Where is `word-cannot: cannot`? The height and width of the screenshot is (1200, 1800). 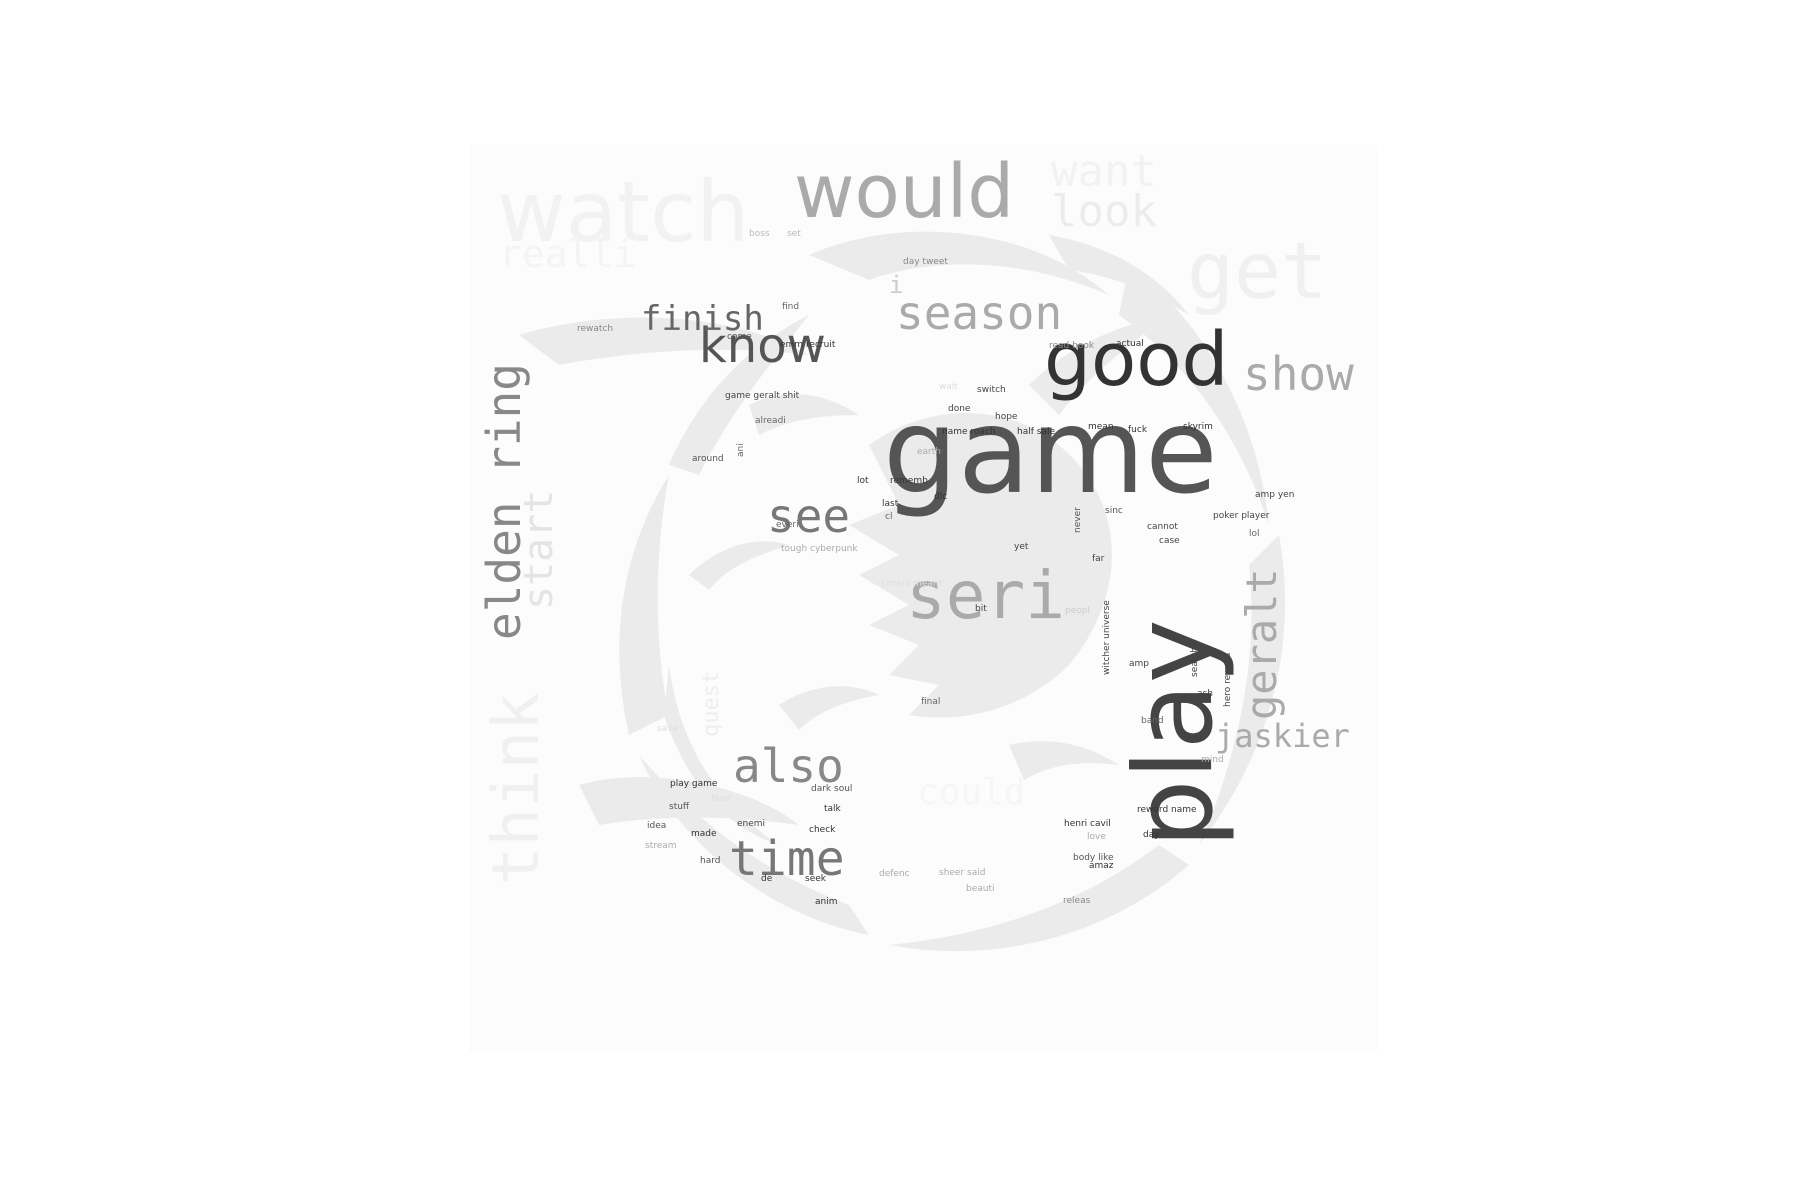
word-cannot: cannot is located at coordinates (1162, 527).